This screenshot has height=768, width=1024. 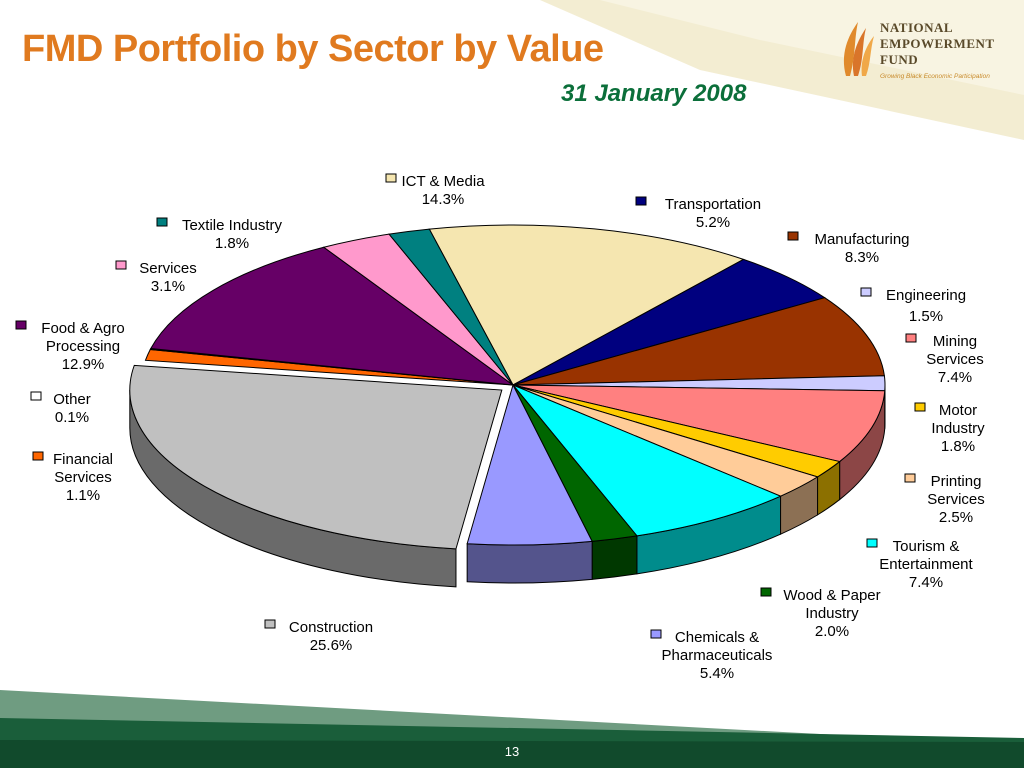 I want to click on pie-label-text: Construction, so click(x=331, y=627).